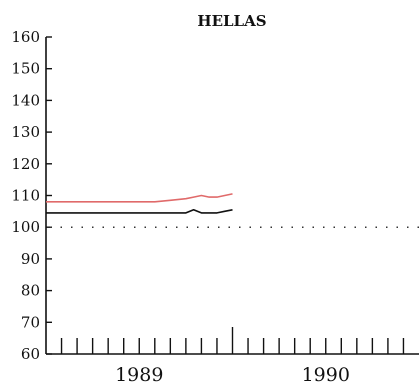 The image size is (419, 387). I want to click on year-label: 1990, so click(326, 375).